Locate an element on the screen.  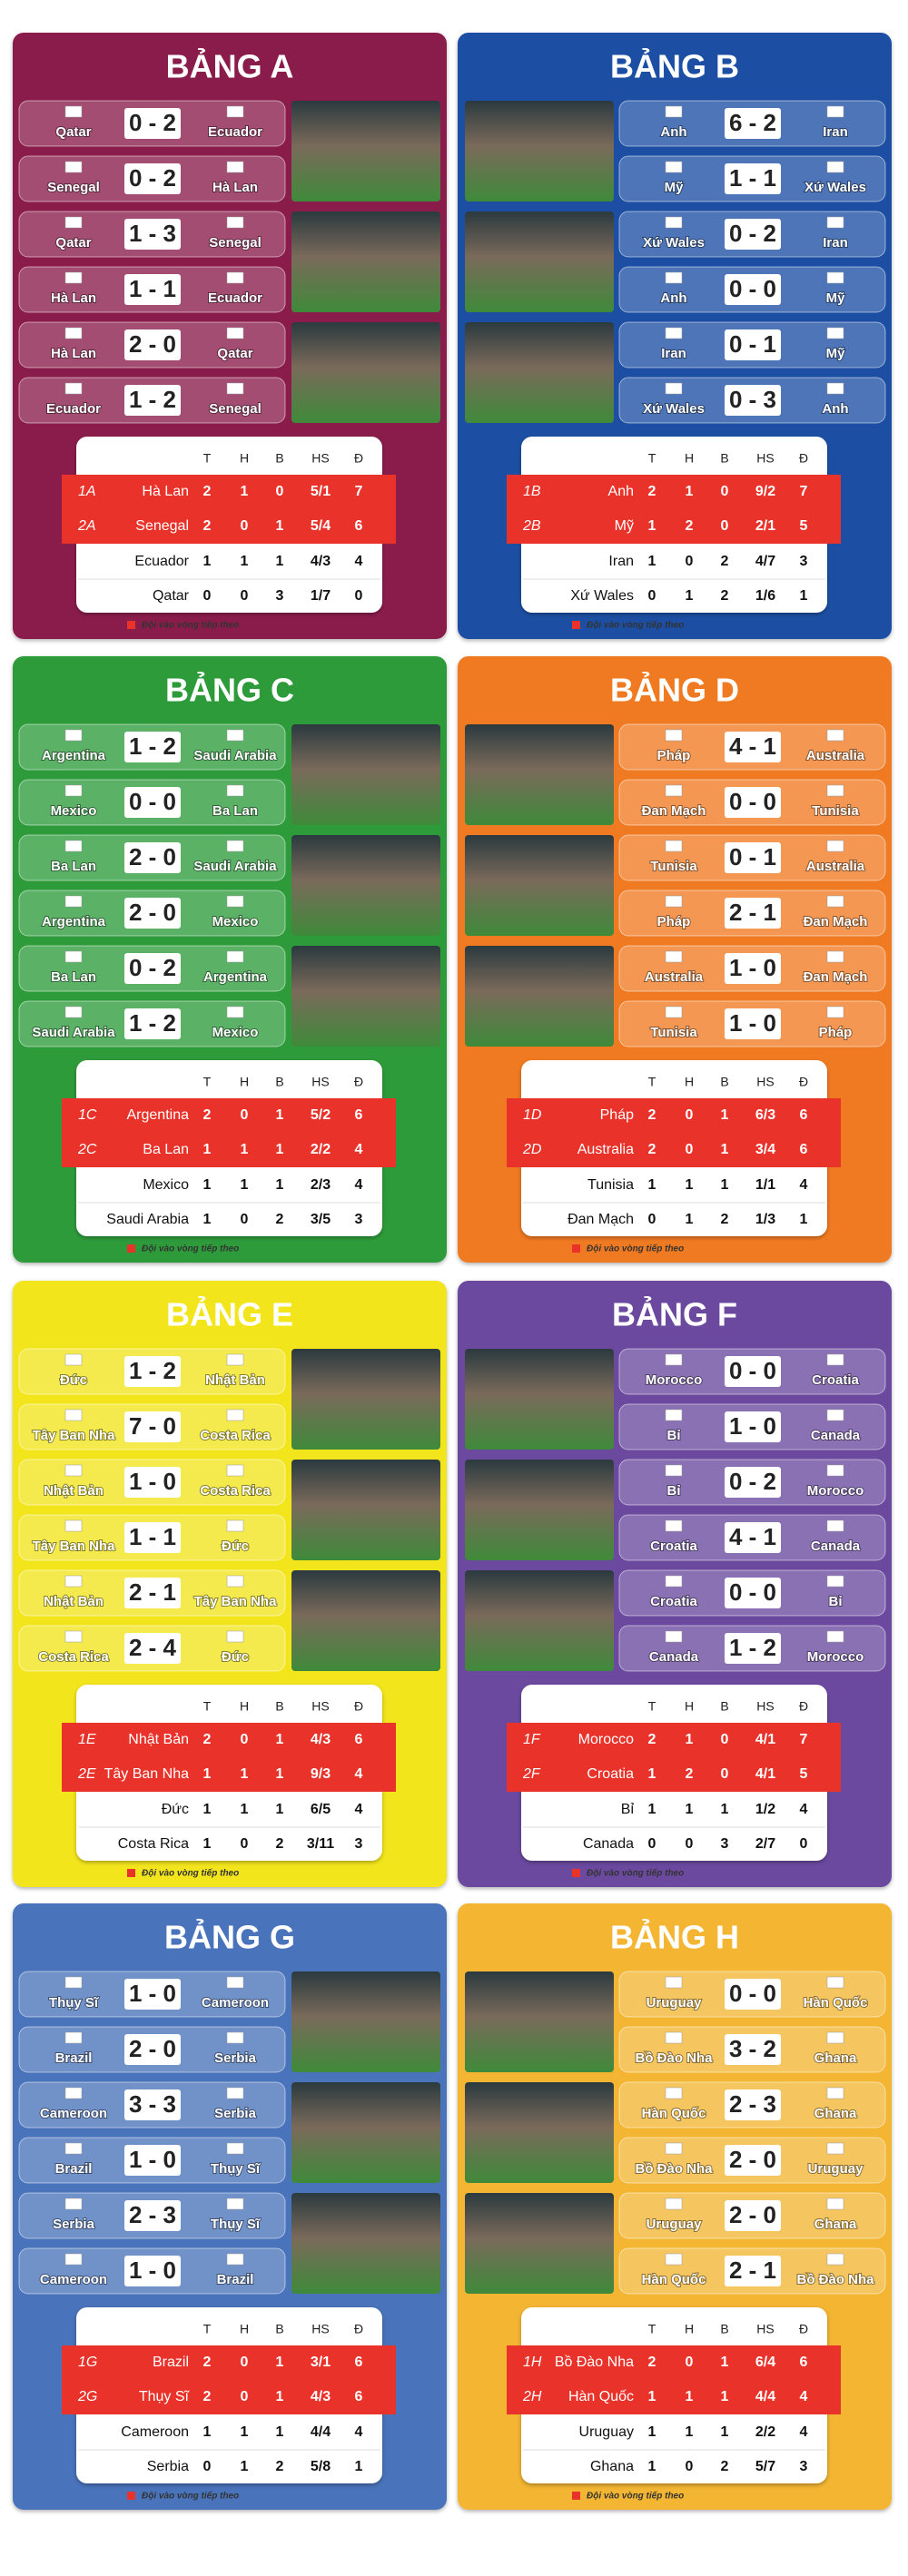
team-name: Thụy Sĩ is located at coordinates (74, 2003).